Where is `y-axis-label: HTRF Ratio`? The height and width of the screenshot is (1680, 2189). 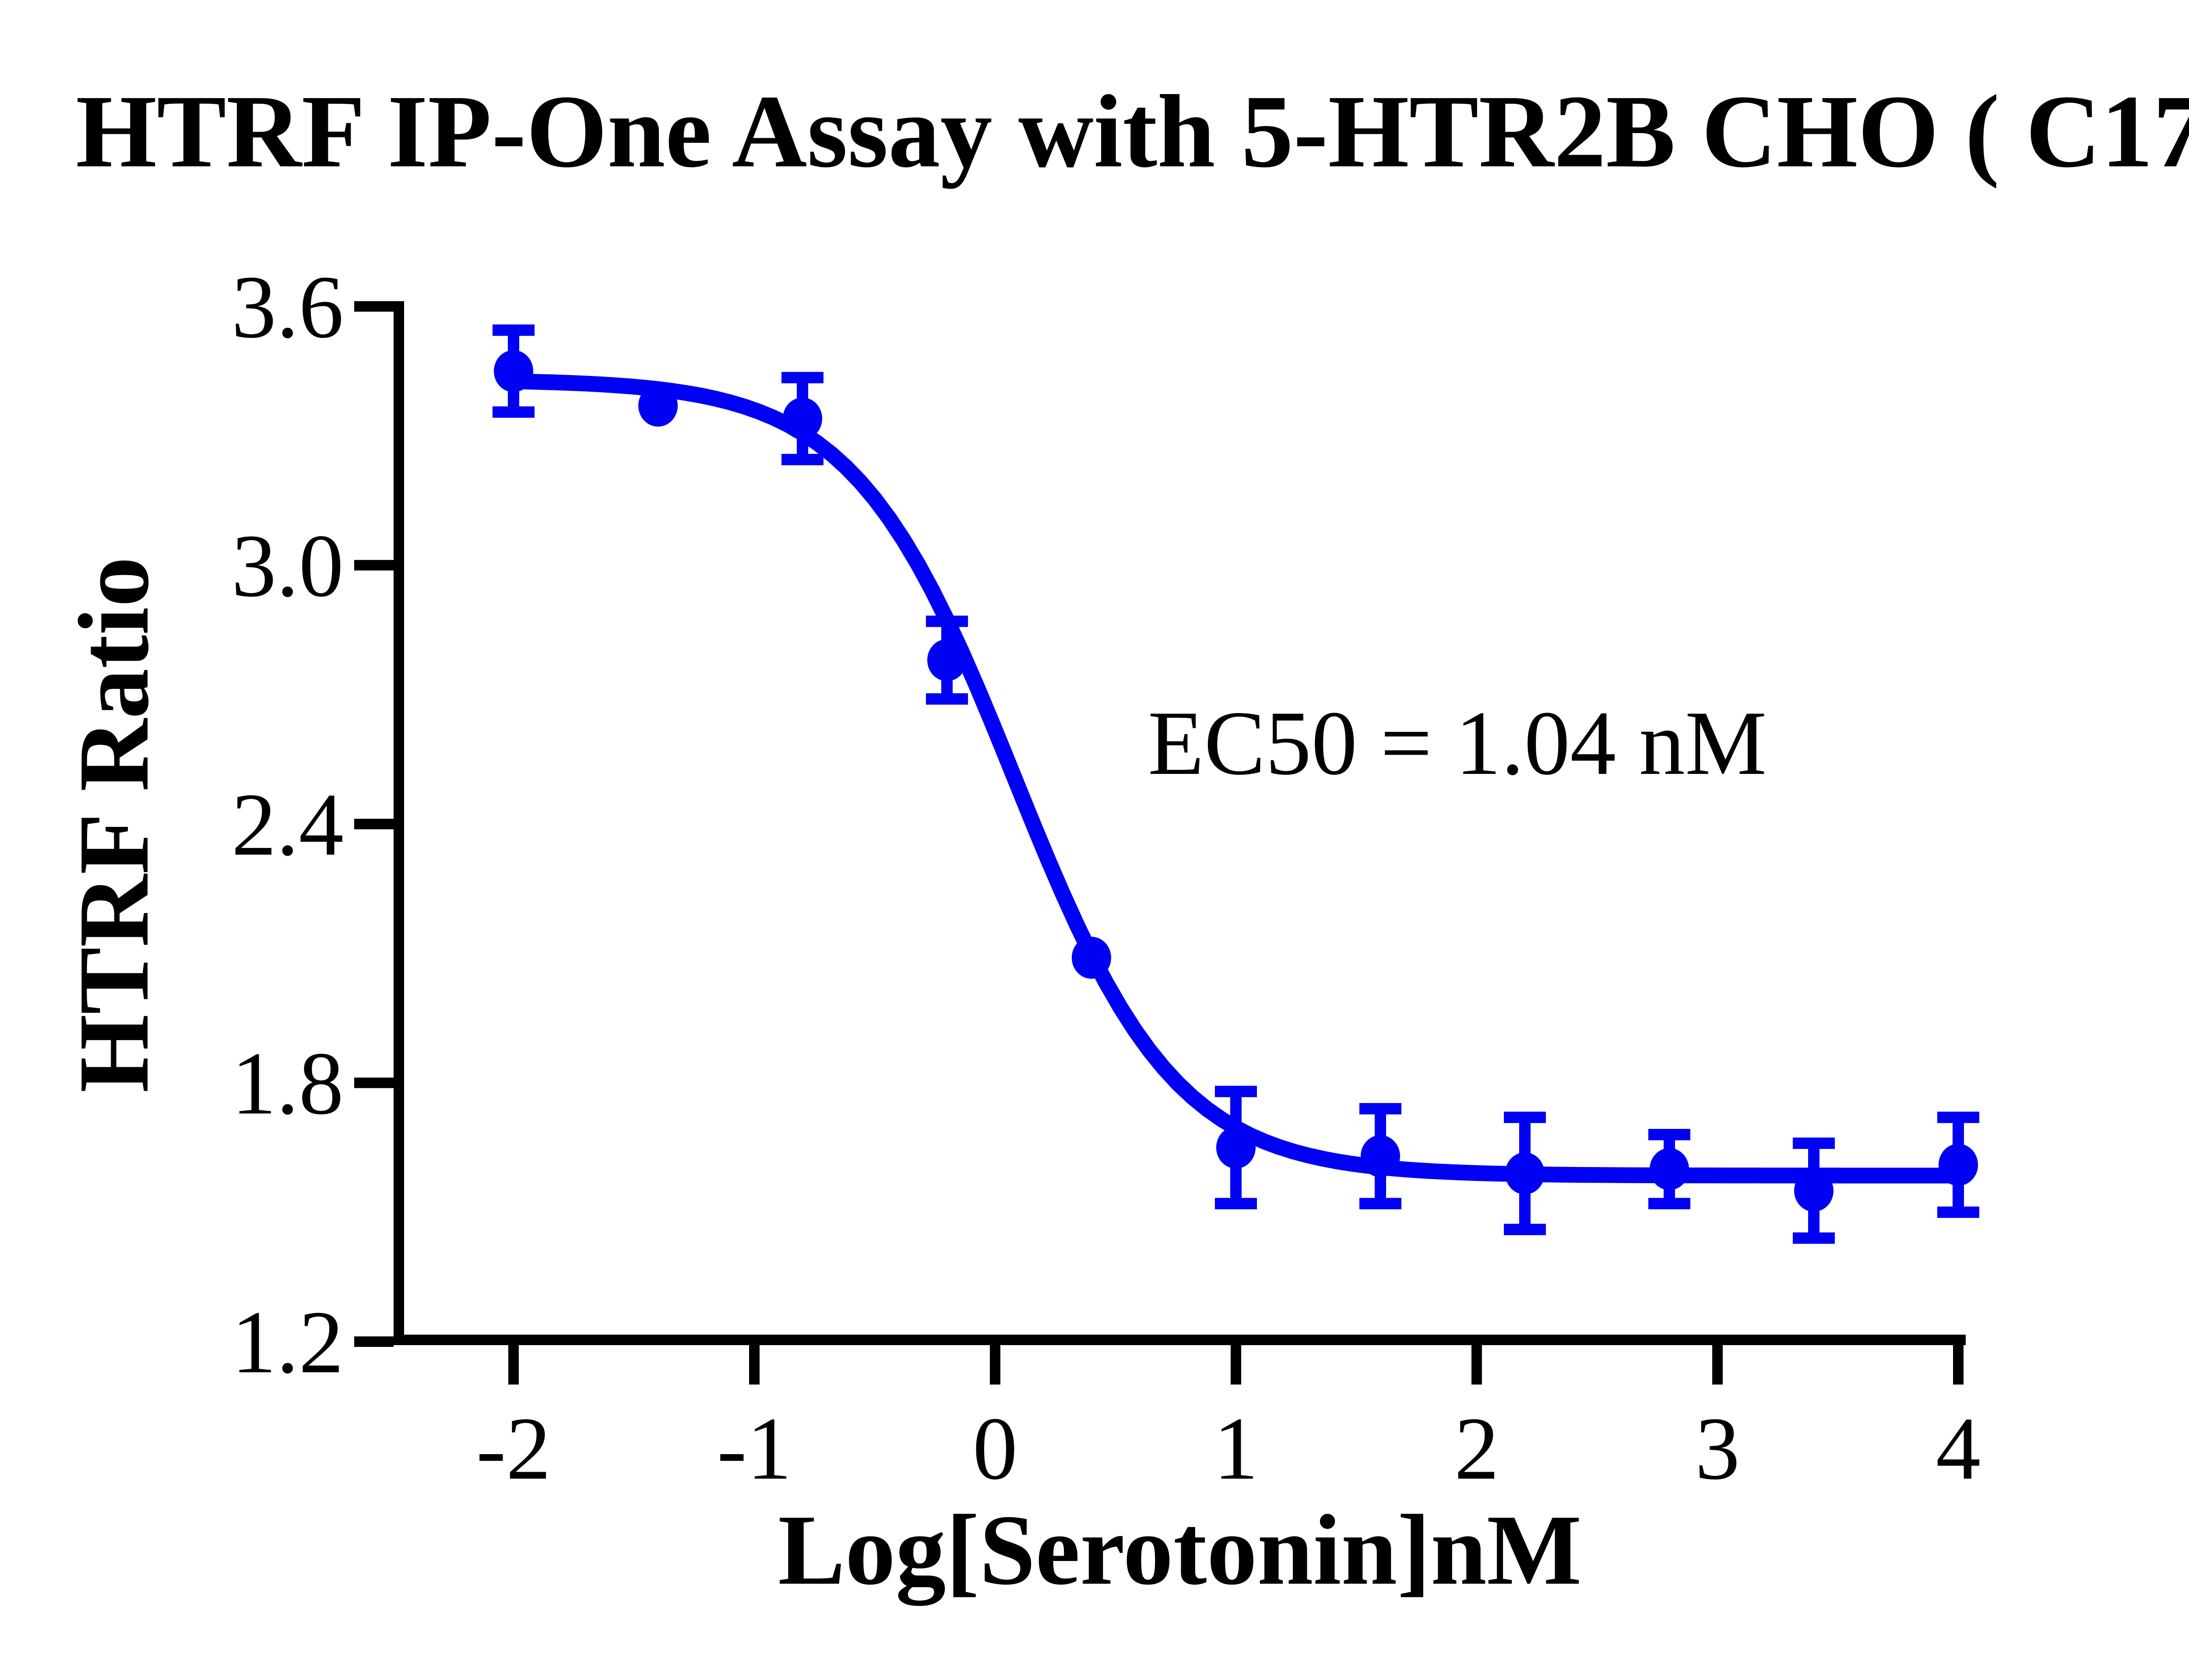
y-axis-label: HTRF Ratio is located at coordinates (114, 825).